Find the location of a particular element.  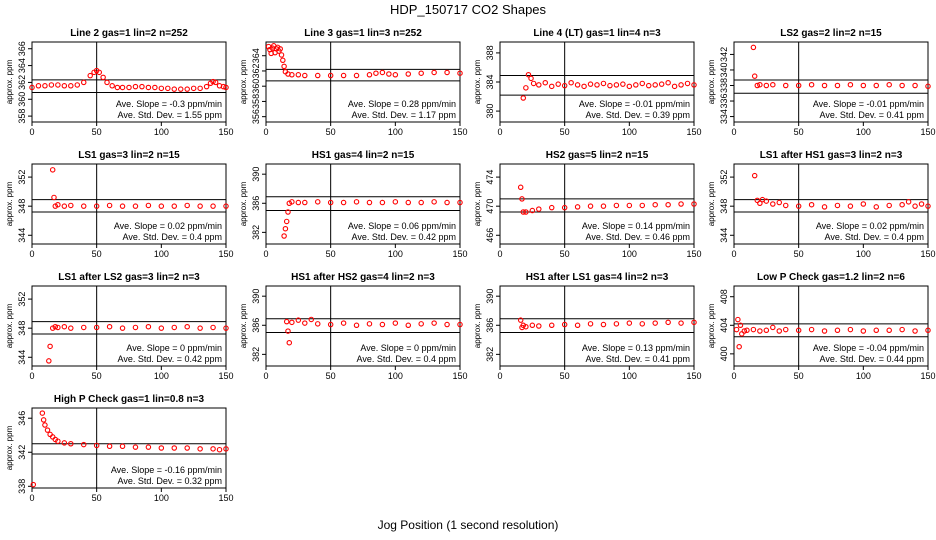

std-annotation: Ave. Std. Dev. = 0.32 ppm is located at coordinates (170, 481).